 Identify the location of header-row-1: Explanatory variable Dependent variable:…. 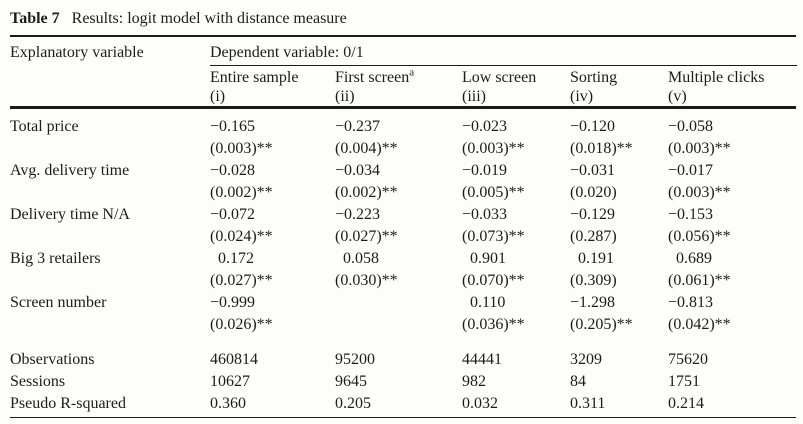
(403, 53).